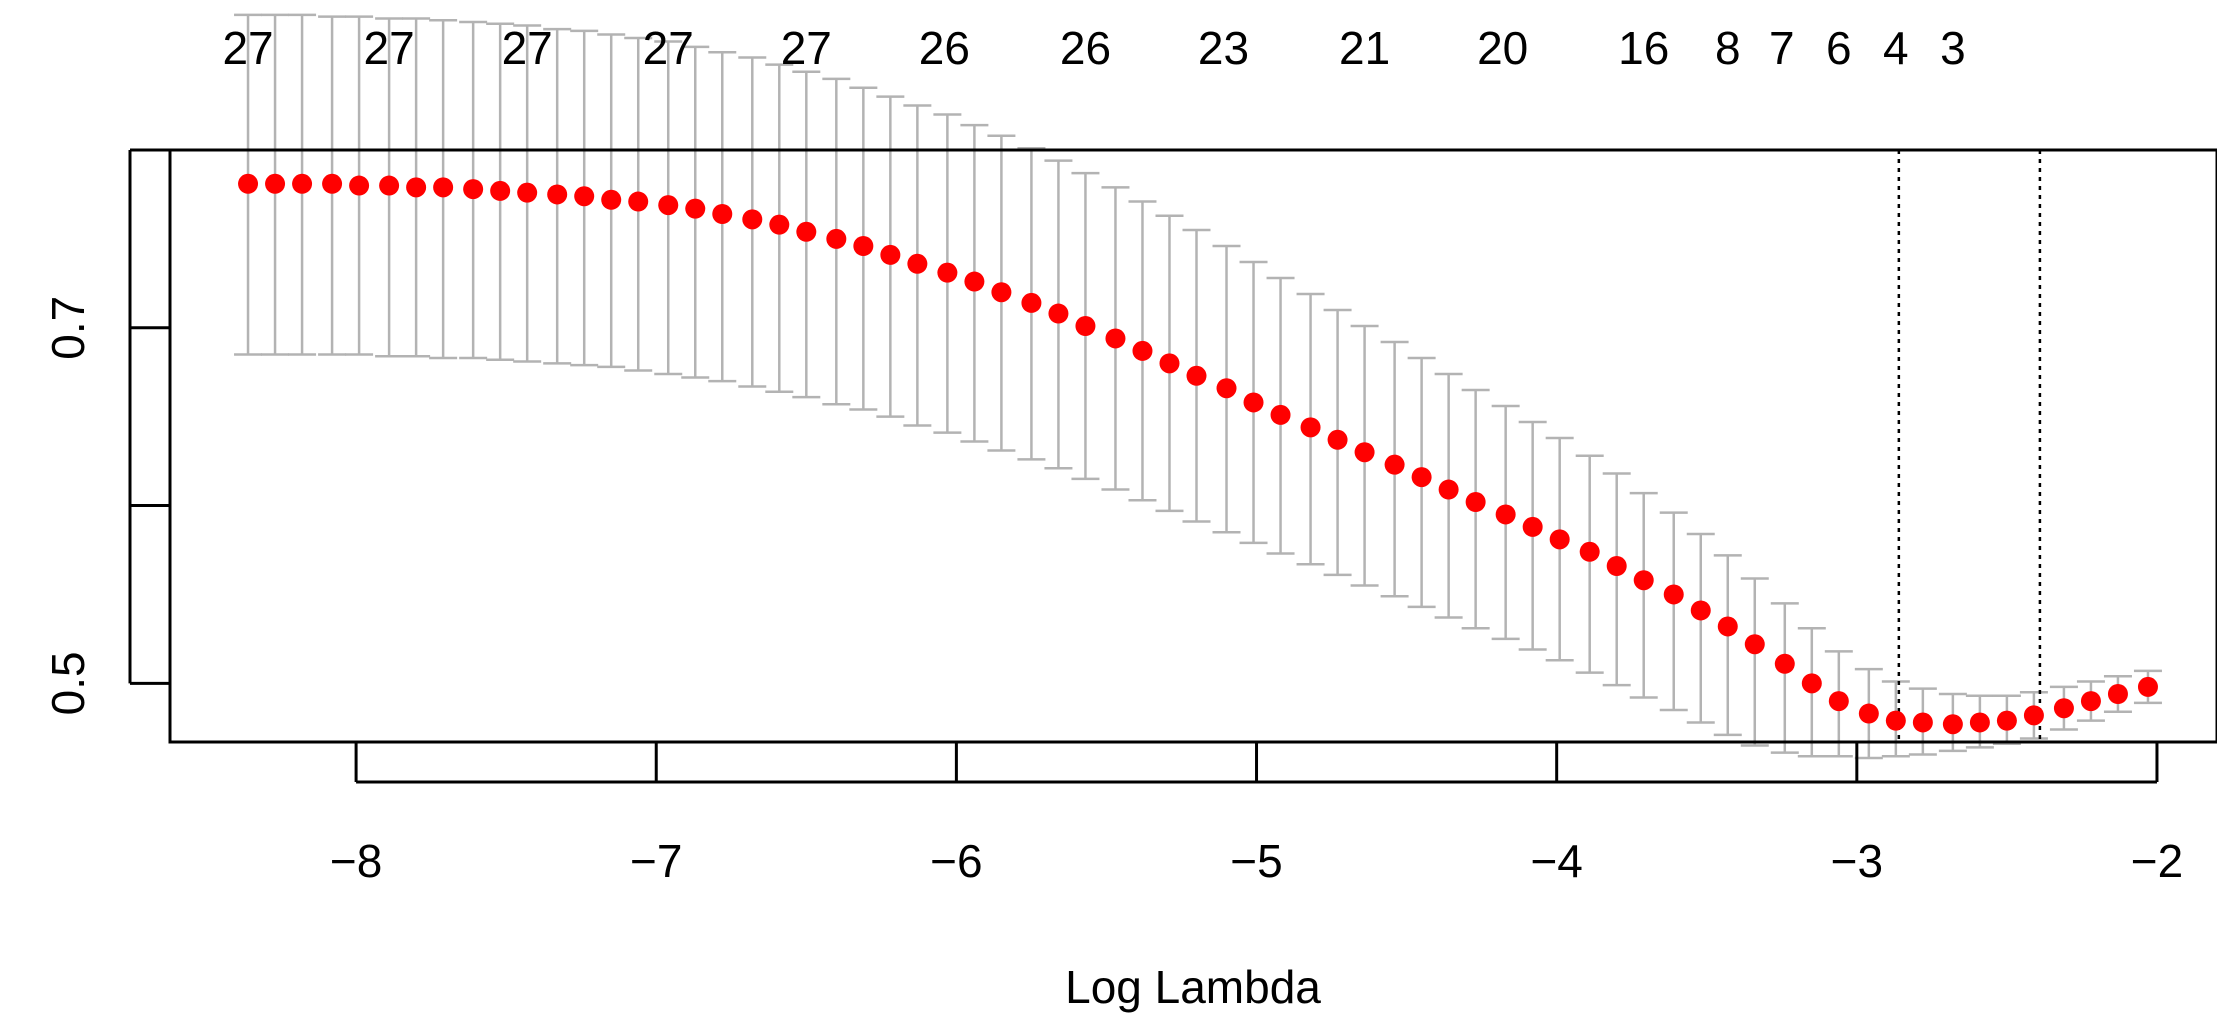 The height and width of the screenshot is (1028, 2217). What do you see at coordinates (1728, 48) in the screenshot?
I see `top-axis-label: 8` at bounding box center [1728, 48].